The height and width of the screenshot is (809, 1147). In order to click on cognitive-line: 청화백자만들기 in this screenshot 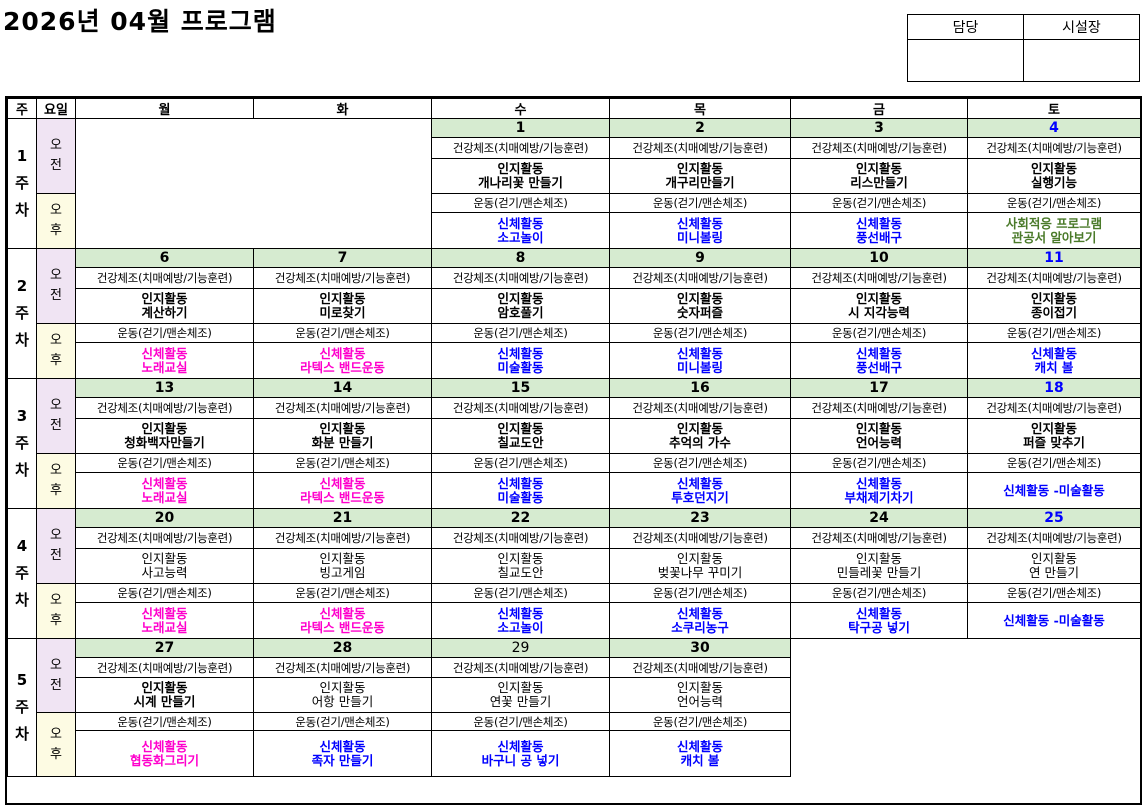, I will do `click(164, 442)`.